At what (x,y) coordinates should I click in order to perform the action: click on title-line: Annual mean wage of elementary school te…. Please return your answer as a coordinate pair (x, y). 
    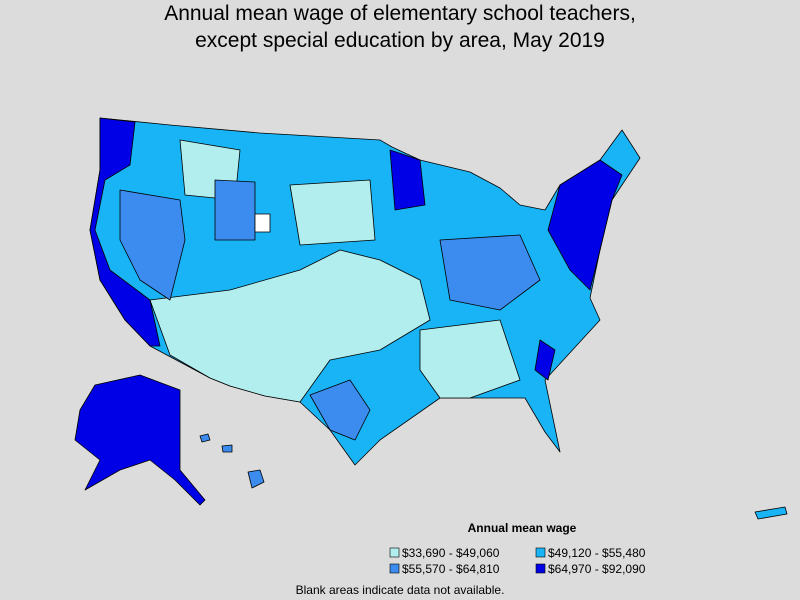
    Looking at the image, I should click on (400, 13).